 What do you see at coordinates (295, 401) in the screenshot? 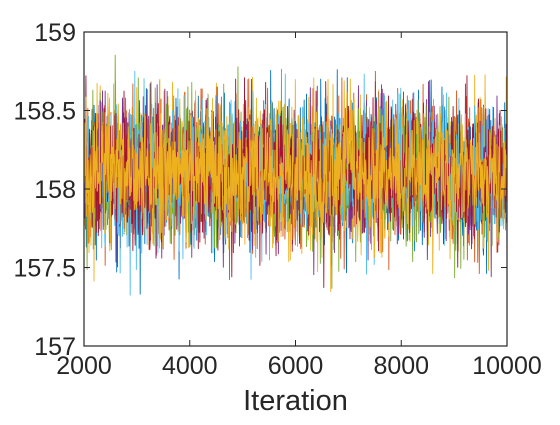
I see `x-axis-label: Iteration` at bounding box center [295, 401].